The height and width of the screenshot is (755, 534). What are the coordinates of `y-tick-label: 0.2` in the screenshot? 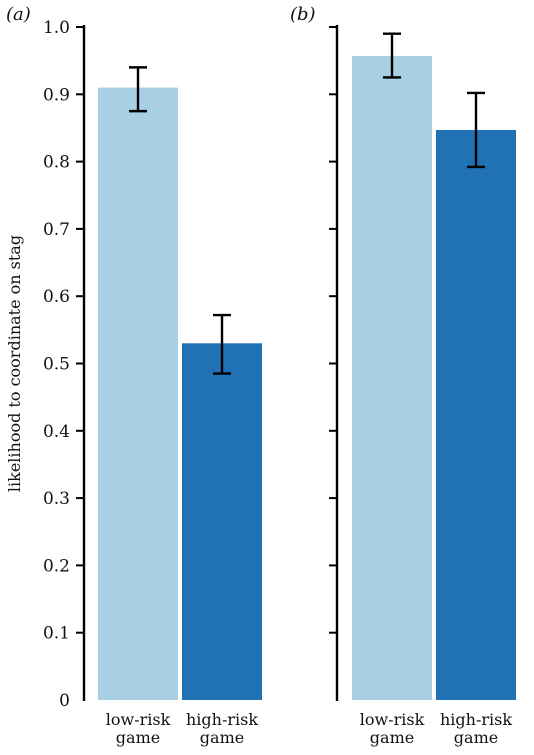 It's located at (56, 566).